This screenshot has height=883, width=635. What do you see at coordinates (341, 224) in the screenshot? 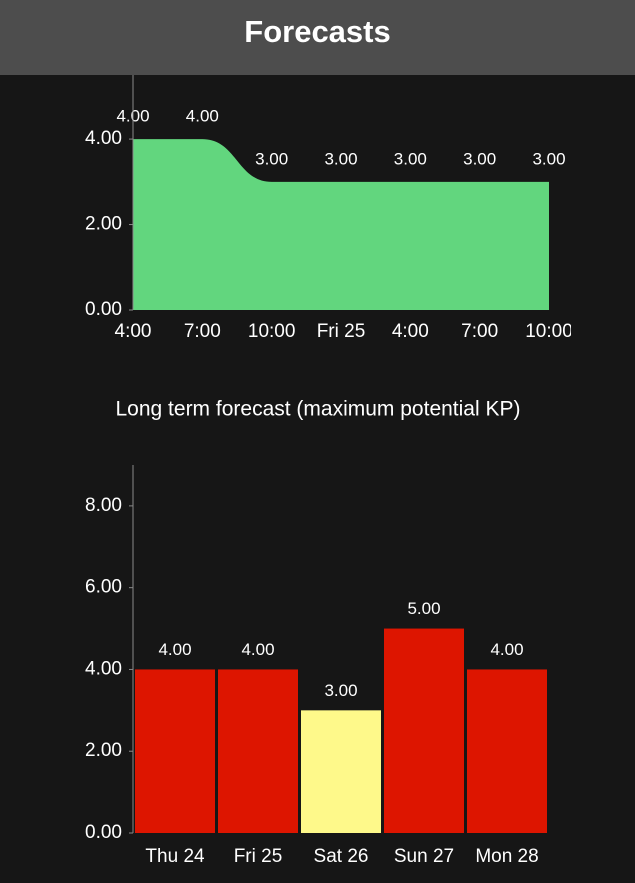
I see `area` at bounding box center [341, 224].